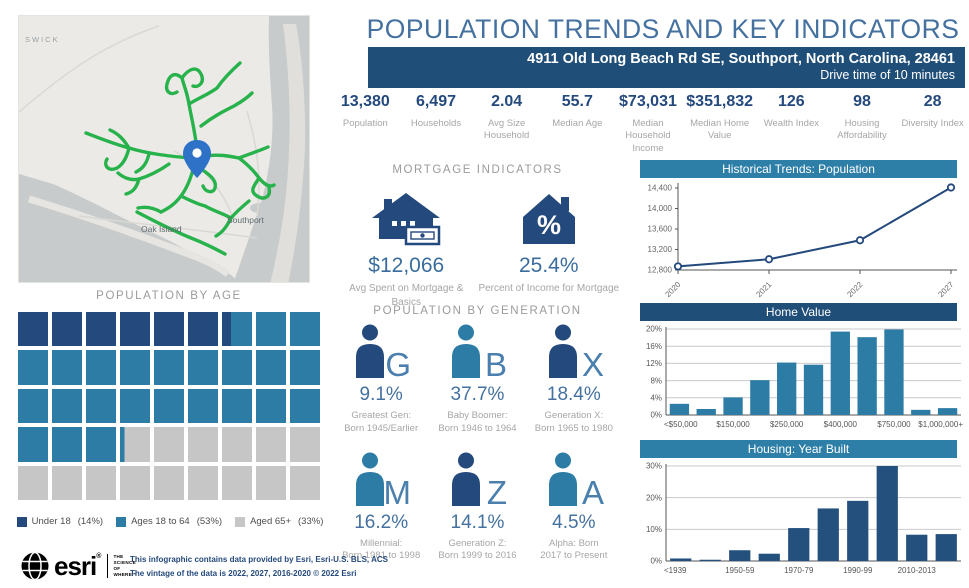  I want to click on generation-item-a: A 4.5% Alpha: Born 2017 to Present, so click(574, 508).